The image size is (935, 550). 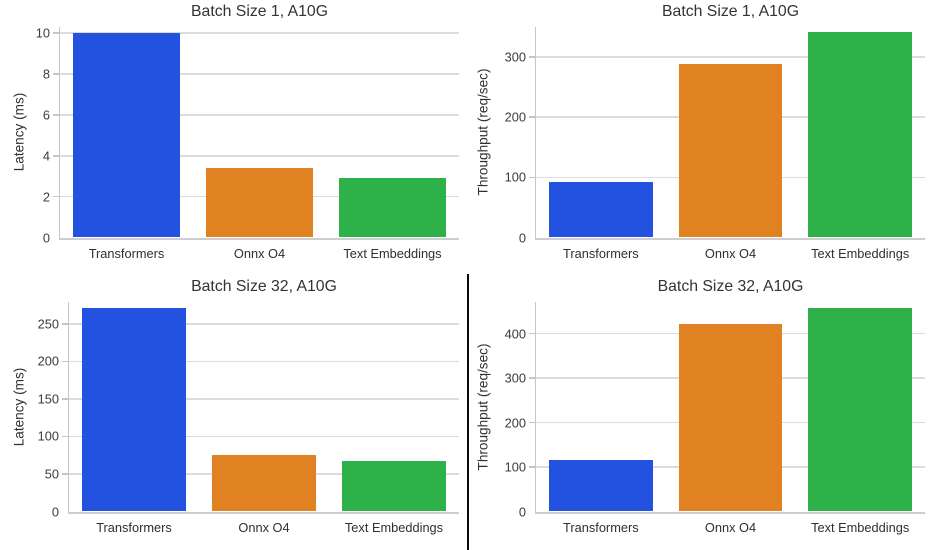 What do you see at coordinates (46, 197) in the screenshot?
I see `y-tick-label: 2` at bounding box center [46, 197].